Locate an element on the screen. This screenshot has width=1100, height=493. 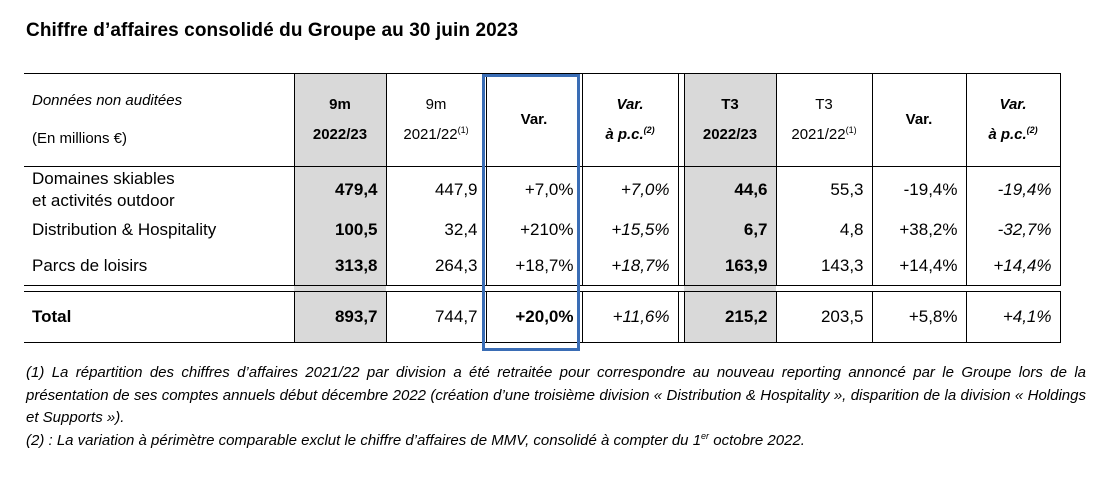
cell-t3-var-pc: -19,4% is located at coordinates (1013, 189).